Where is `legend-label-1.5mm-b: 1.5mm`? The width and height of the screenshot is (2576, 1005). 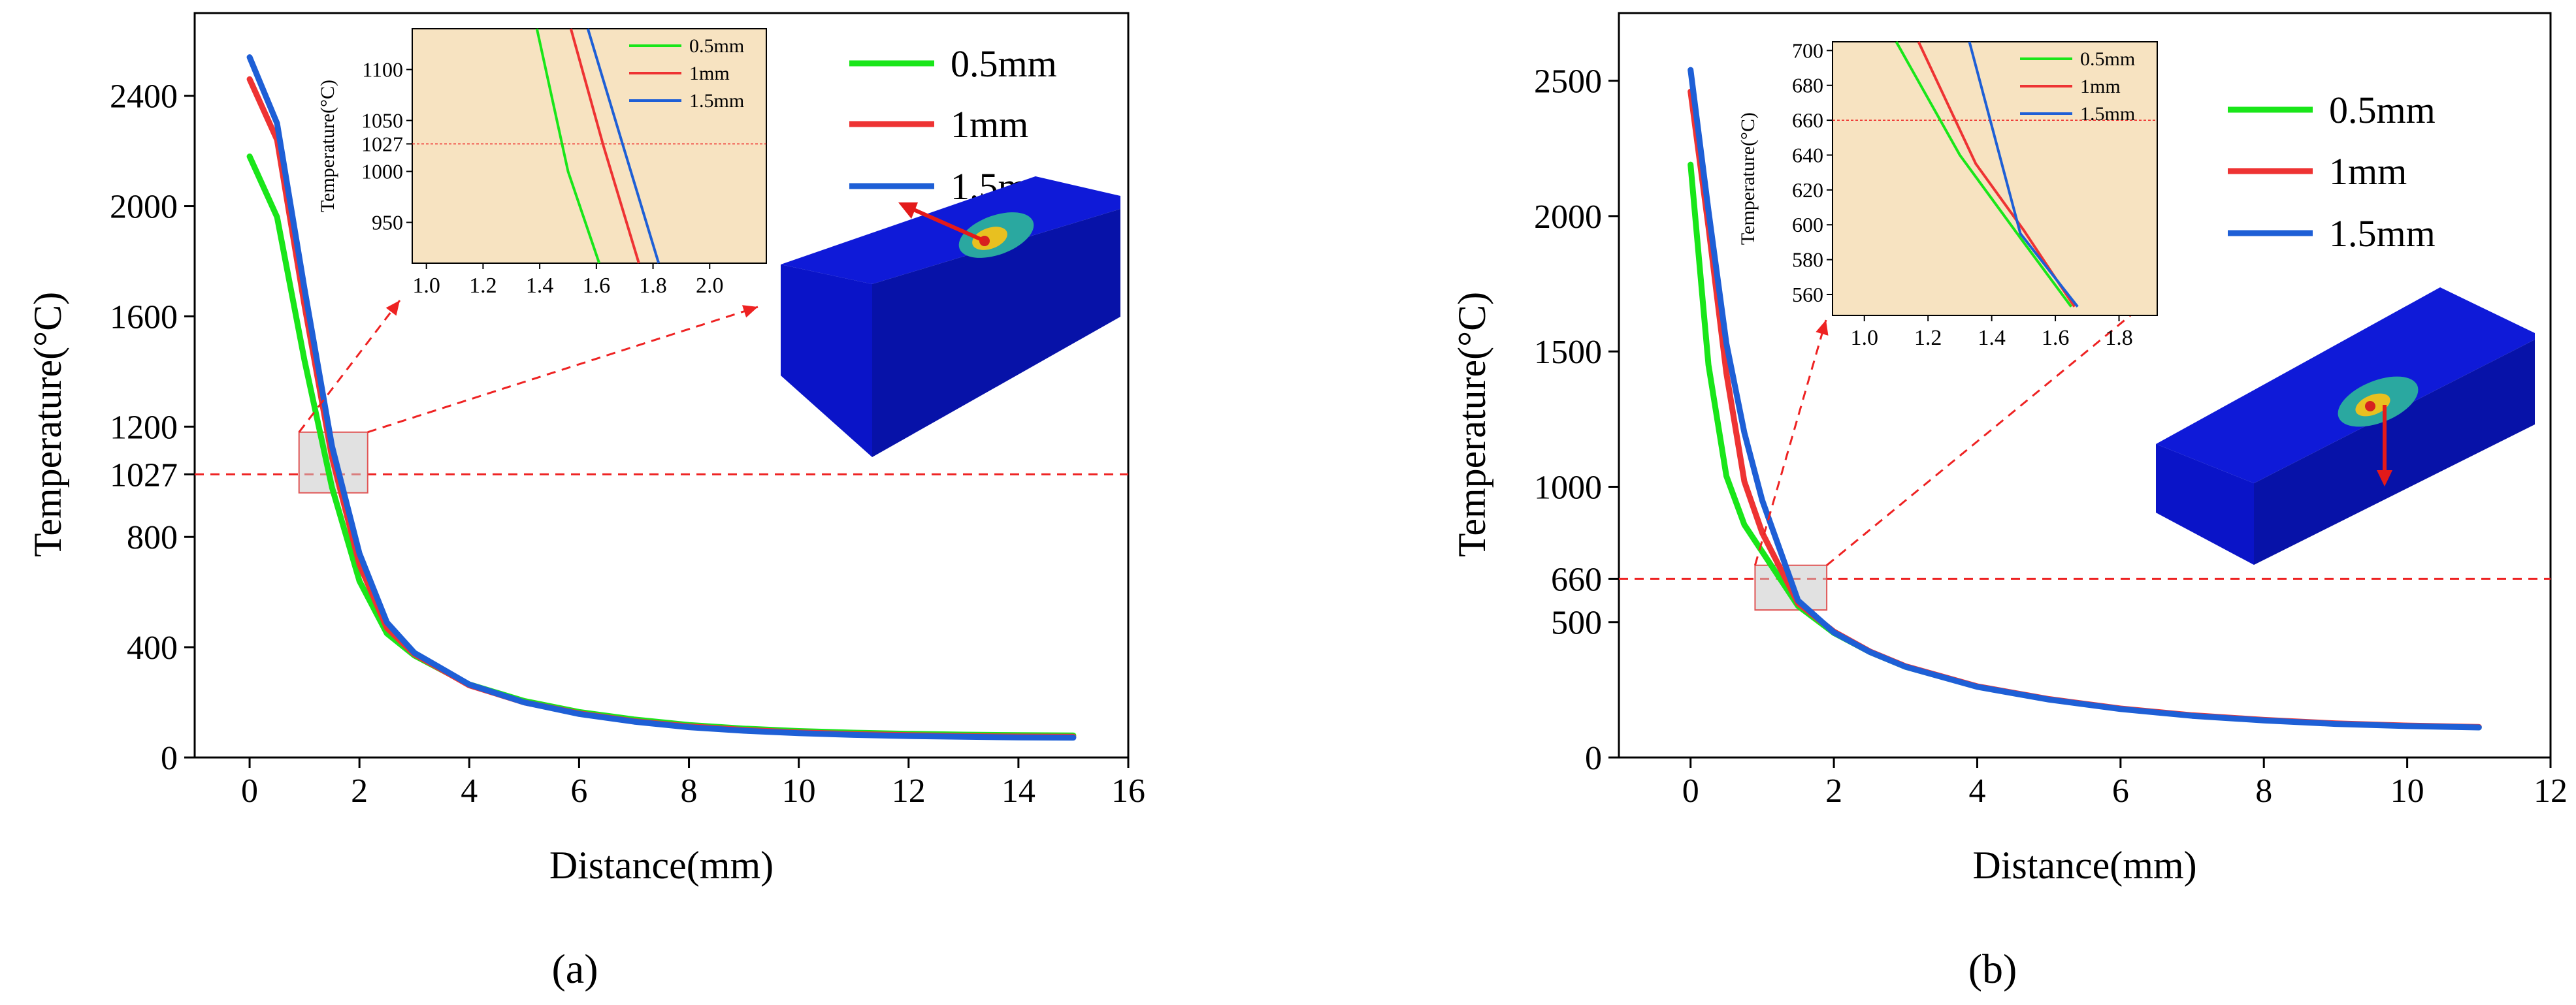 legend-label-1.5mm-b: 1.5mm is located at coordinates (2382, 233).